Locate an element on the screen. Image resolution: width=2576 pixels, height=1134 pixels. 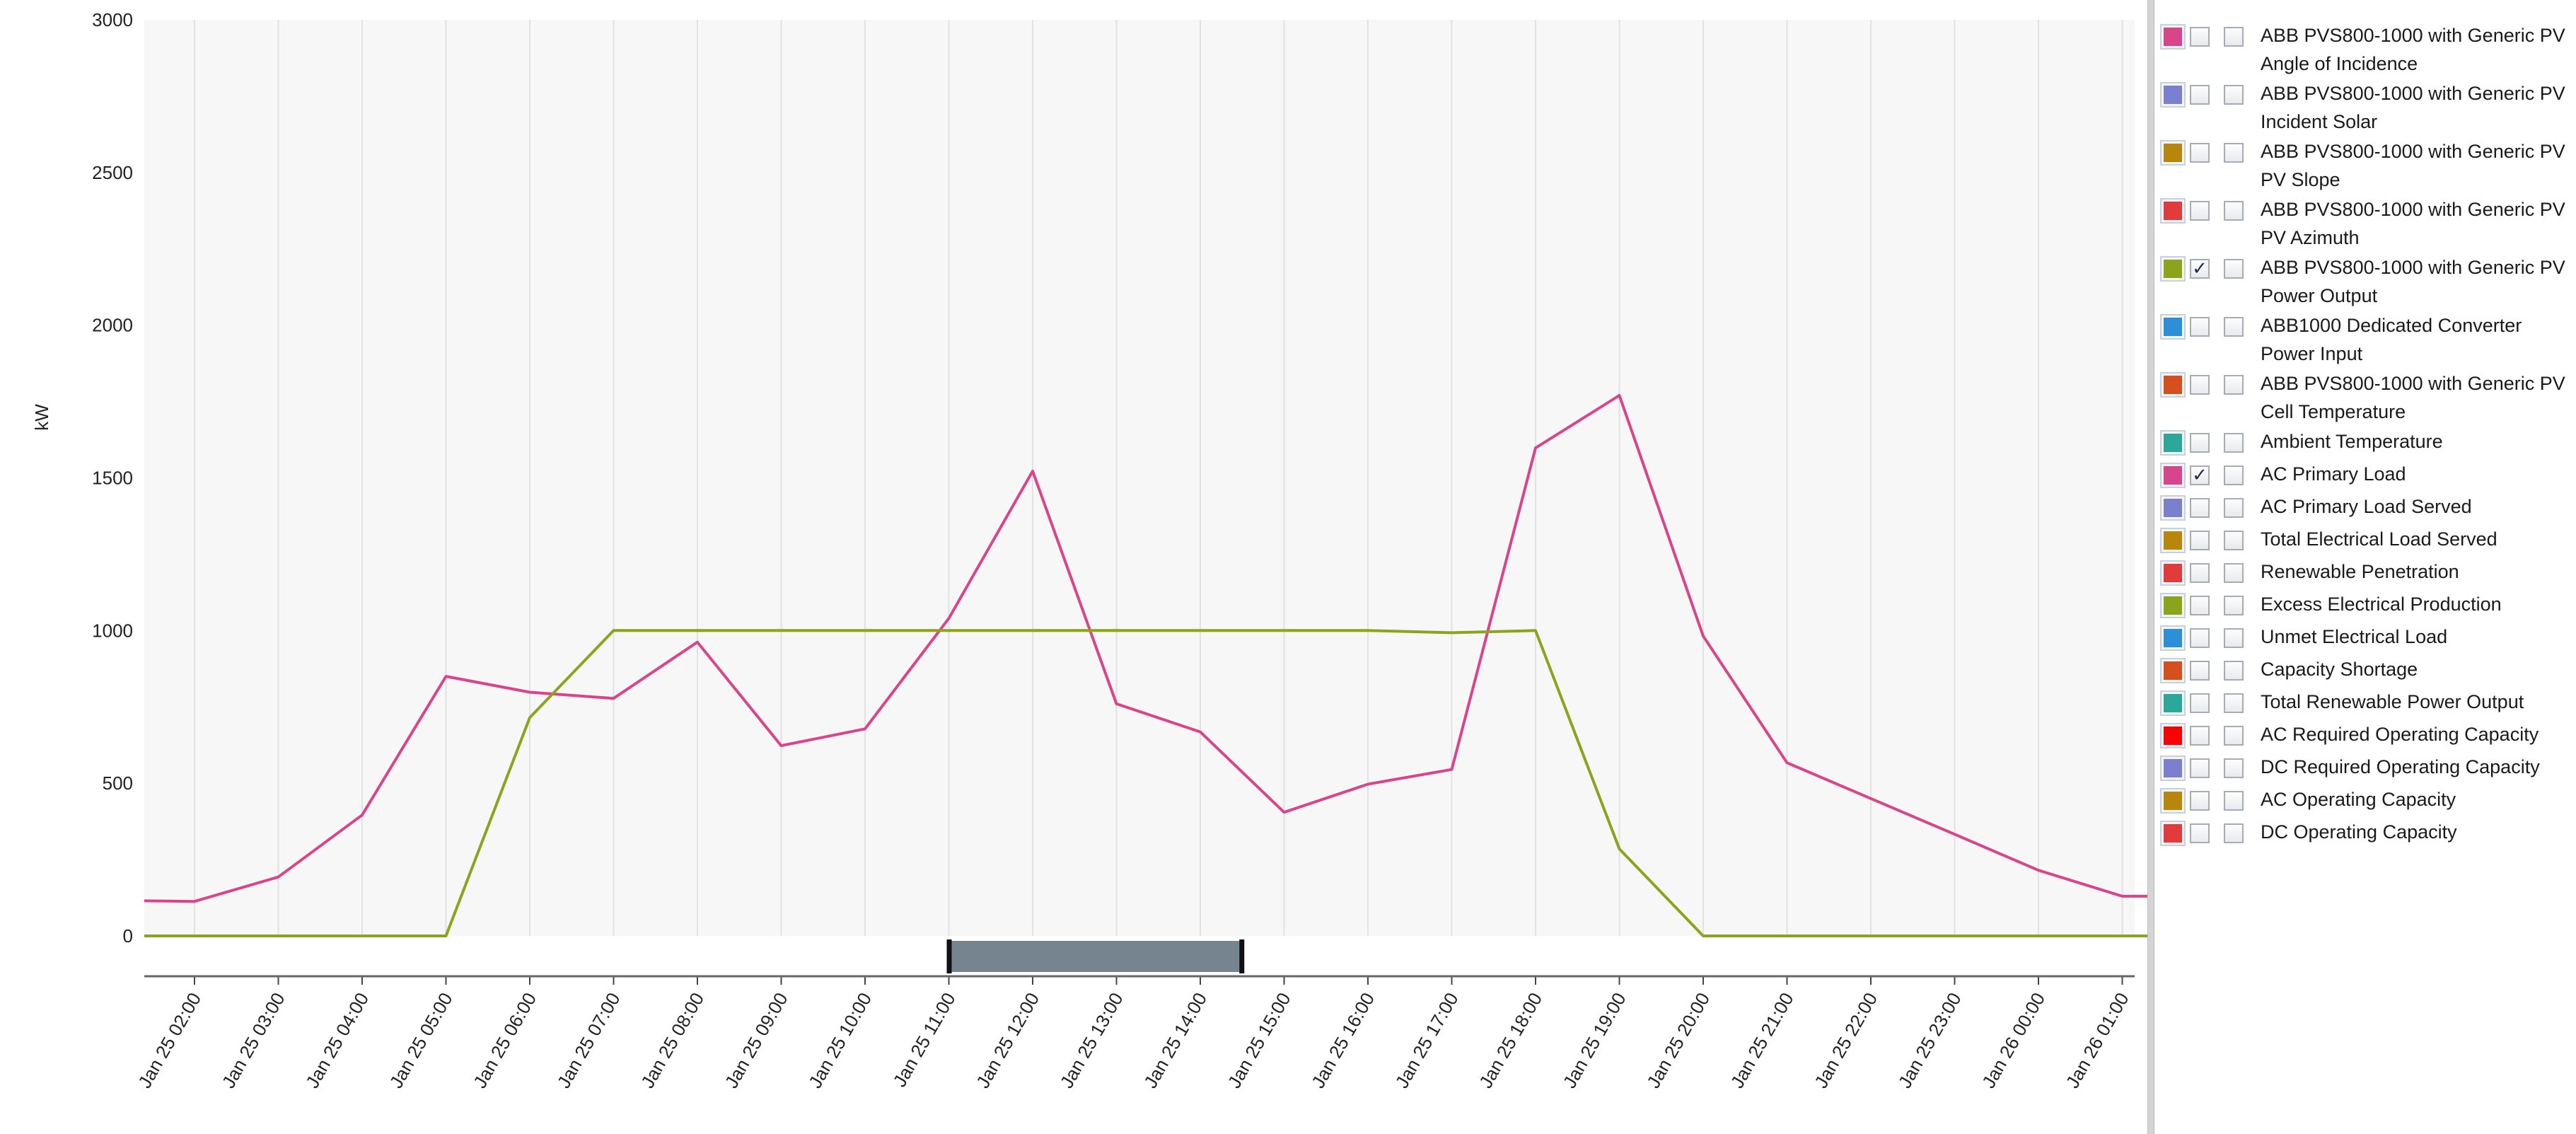
legend-item-label: DC Required Operating Capacity is located at coordinates (2400, 766).